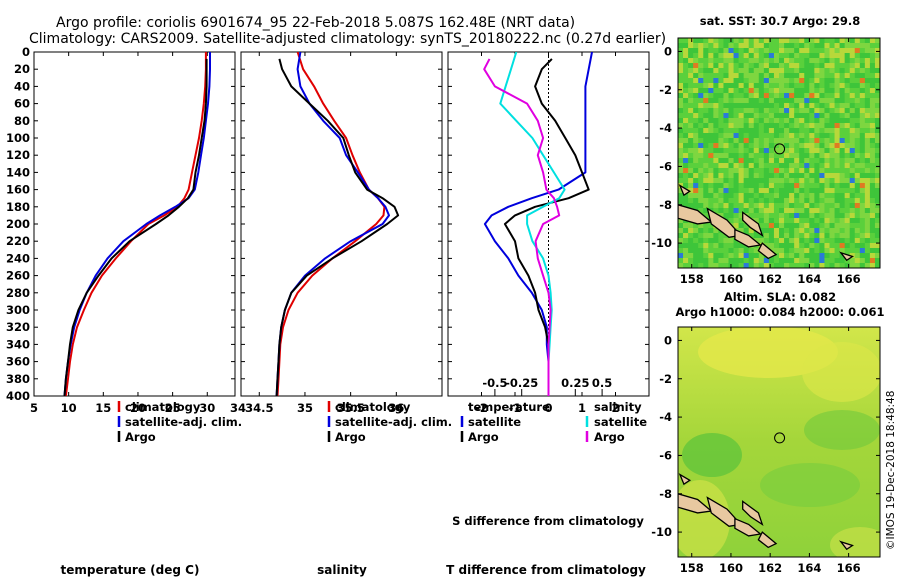 The image size is (900, 580). I want to click on x-tick-label: 34.5, so click(259, 408).